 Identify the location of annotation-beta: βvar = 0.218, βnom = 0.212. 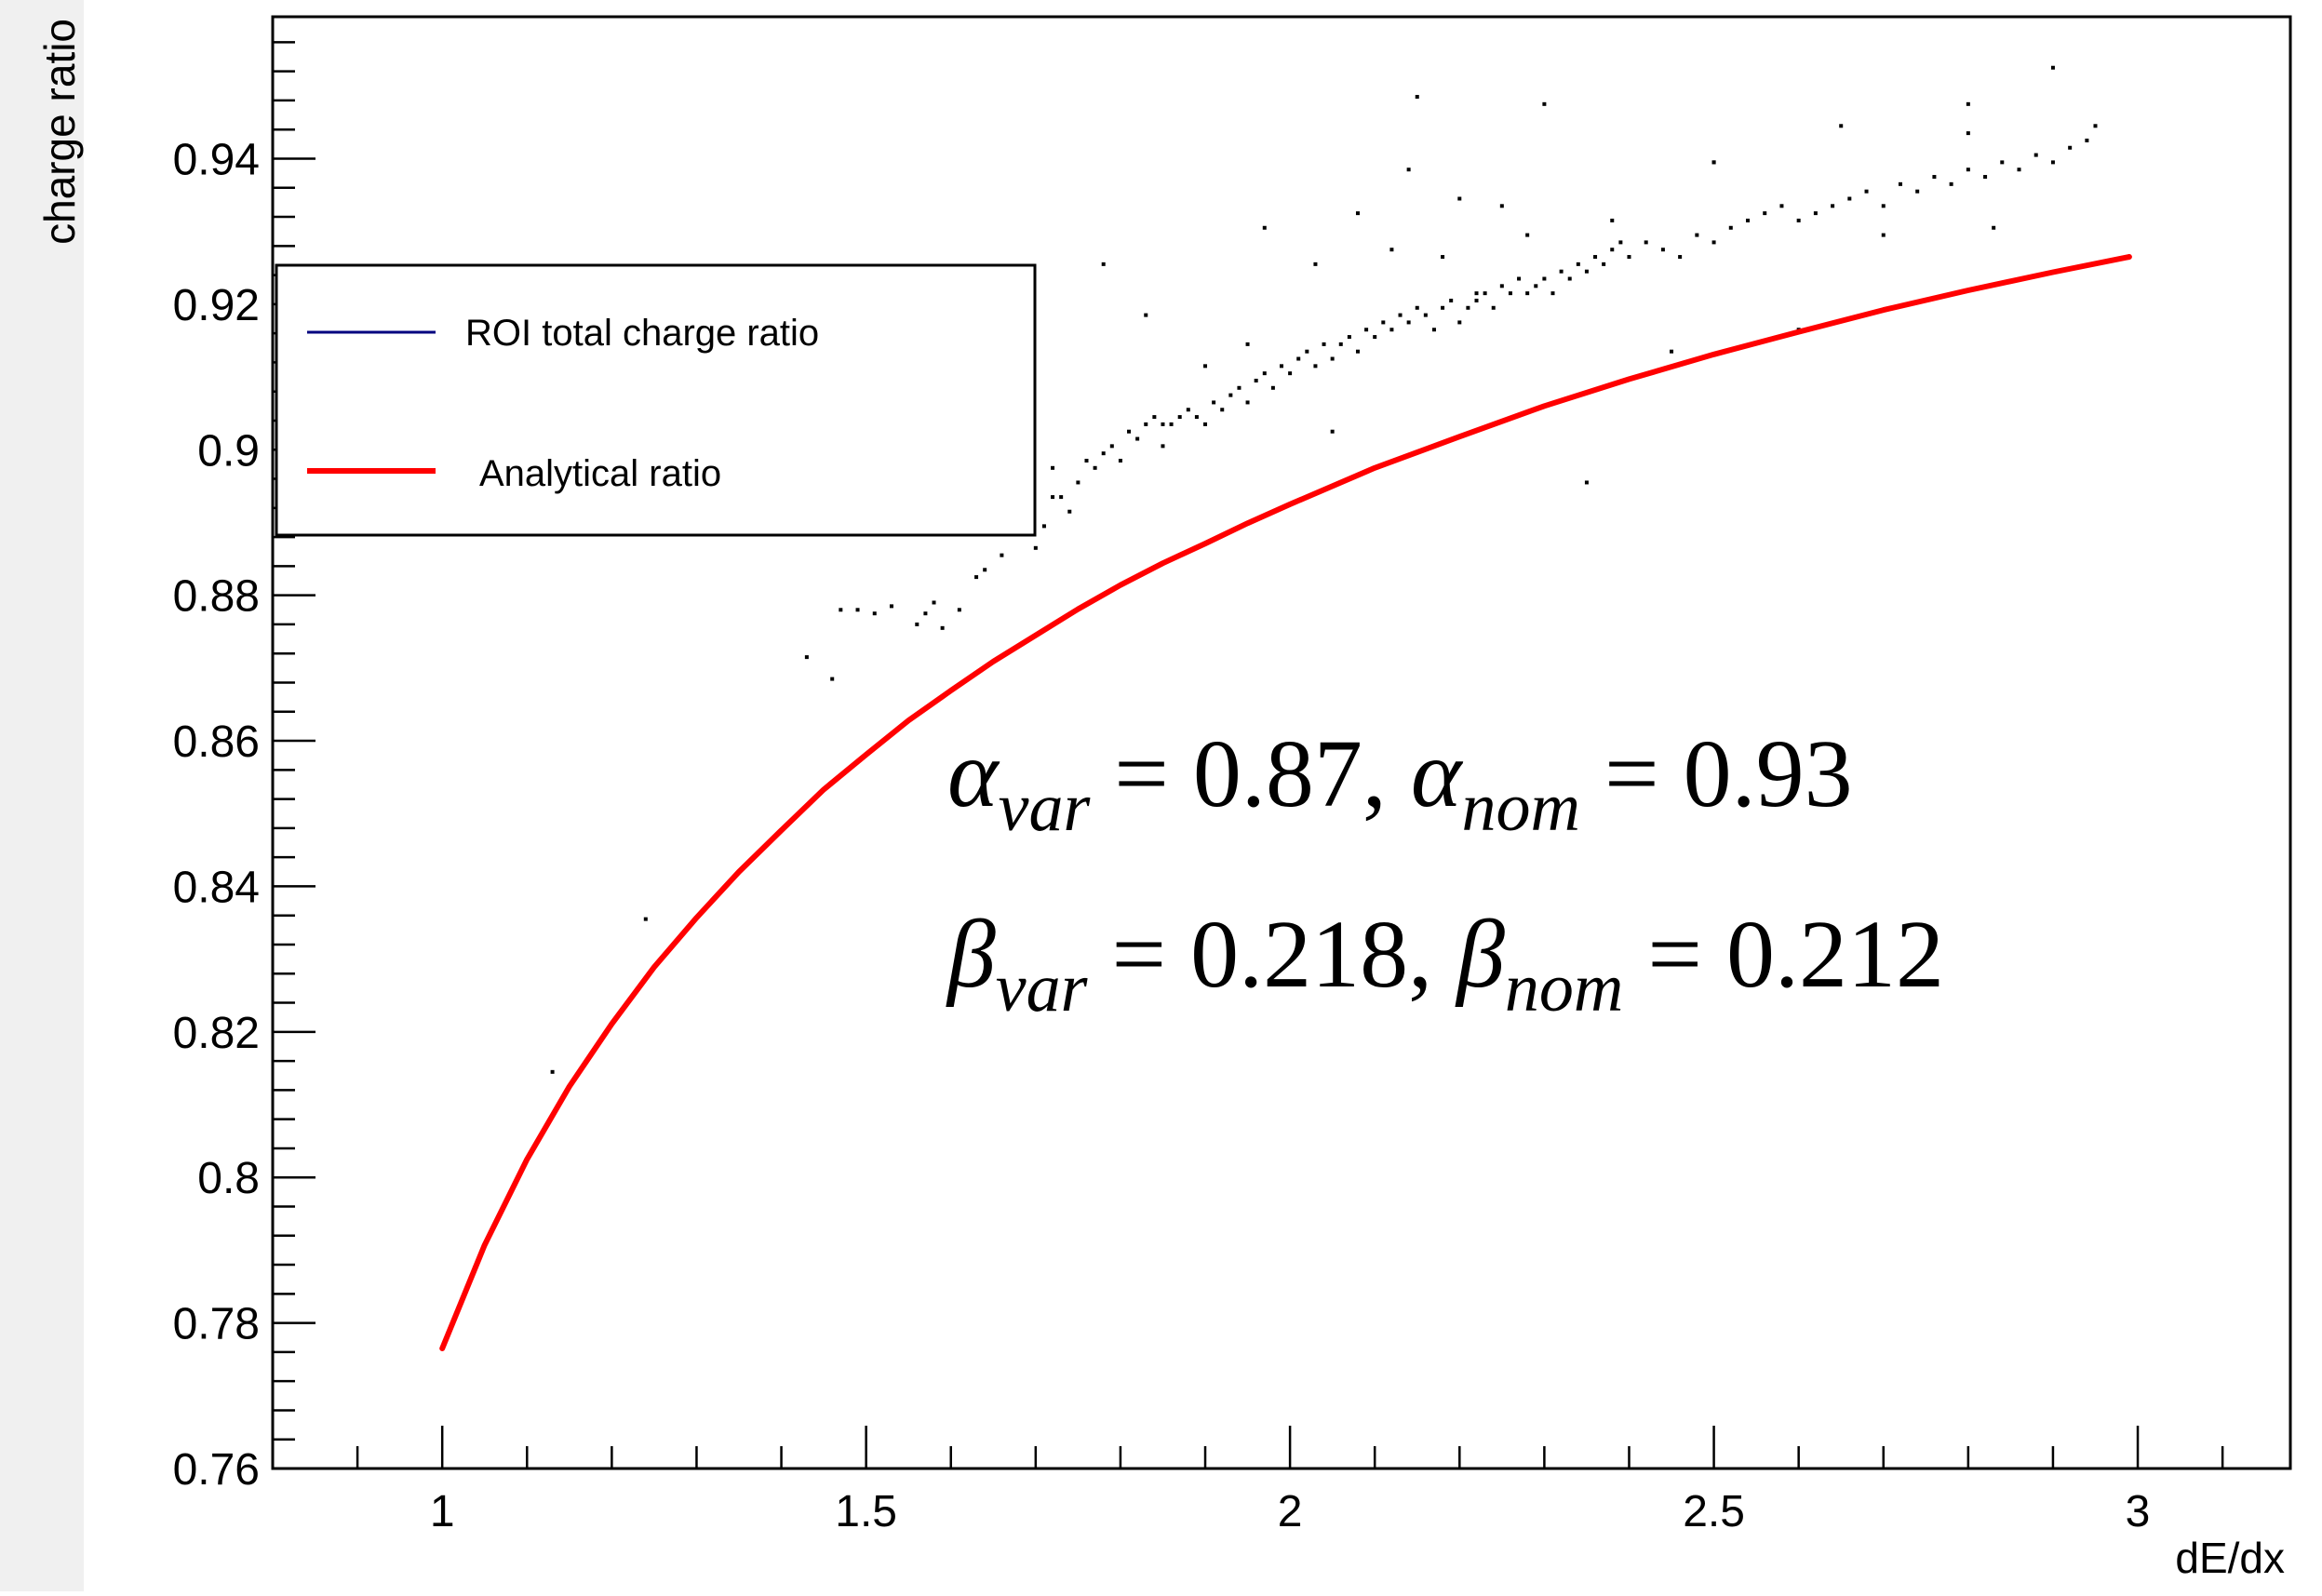
(1445, 963).